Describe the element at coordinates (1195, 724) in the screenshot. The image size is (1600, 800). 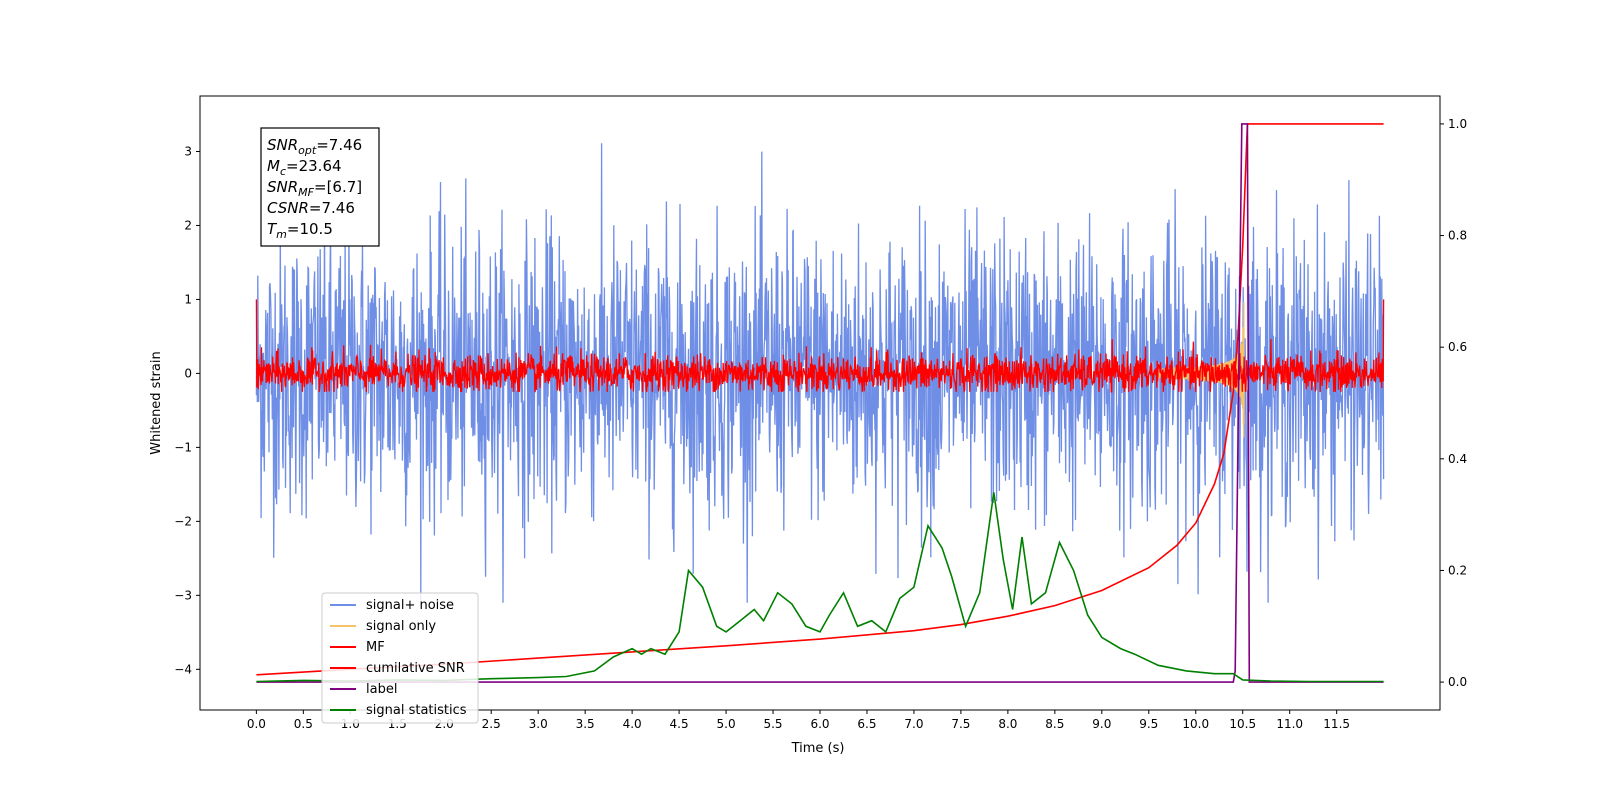
I see `x-tick-label: 10.0` at that location.